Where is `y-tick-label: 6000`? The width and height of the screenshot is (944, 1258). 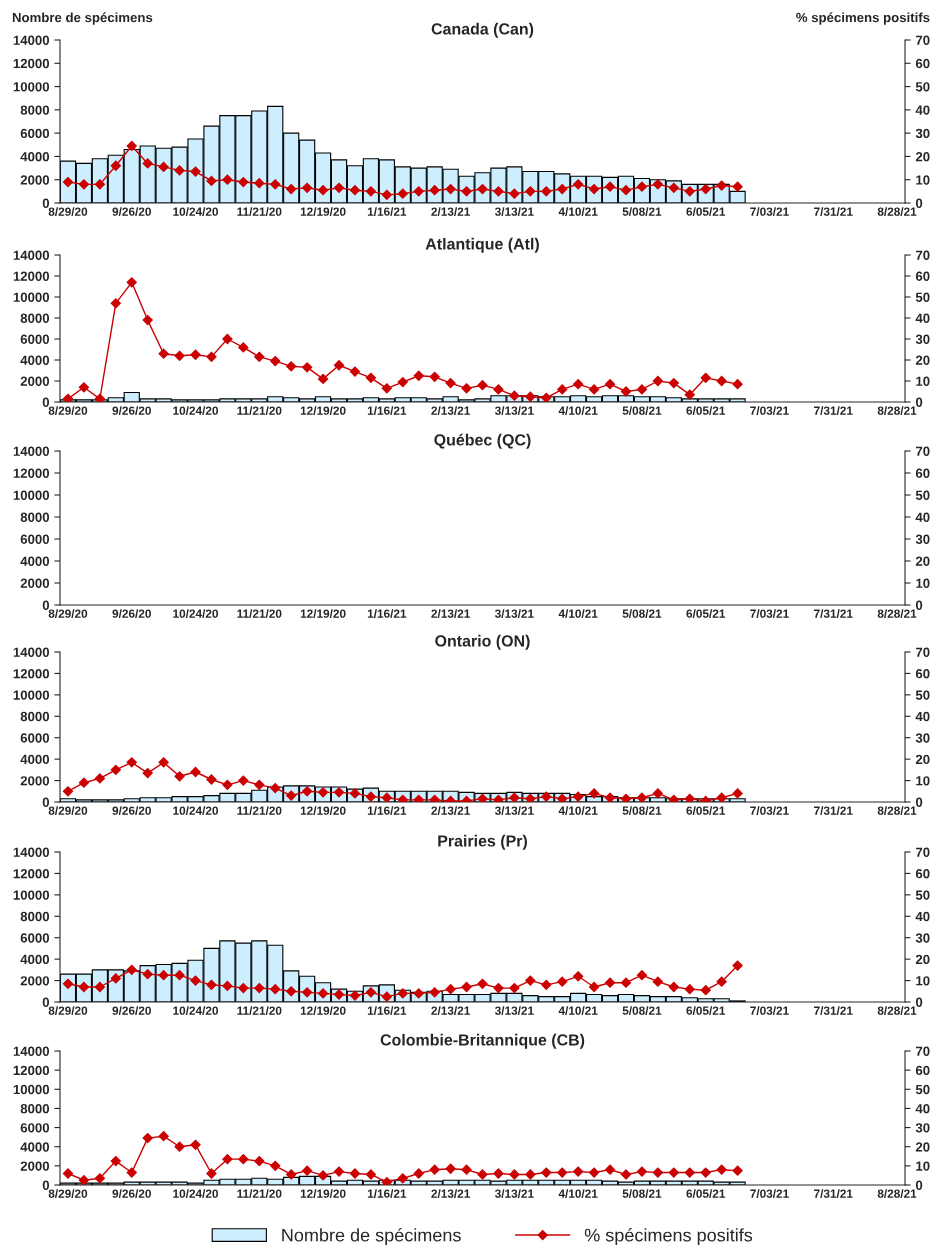 y-tick-label: 6000 is located at coordinates (35, 938).